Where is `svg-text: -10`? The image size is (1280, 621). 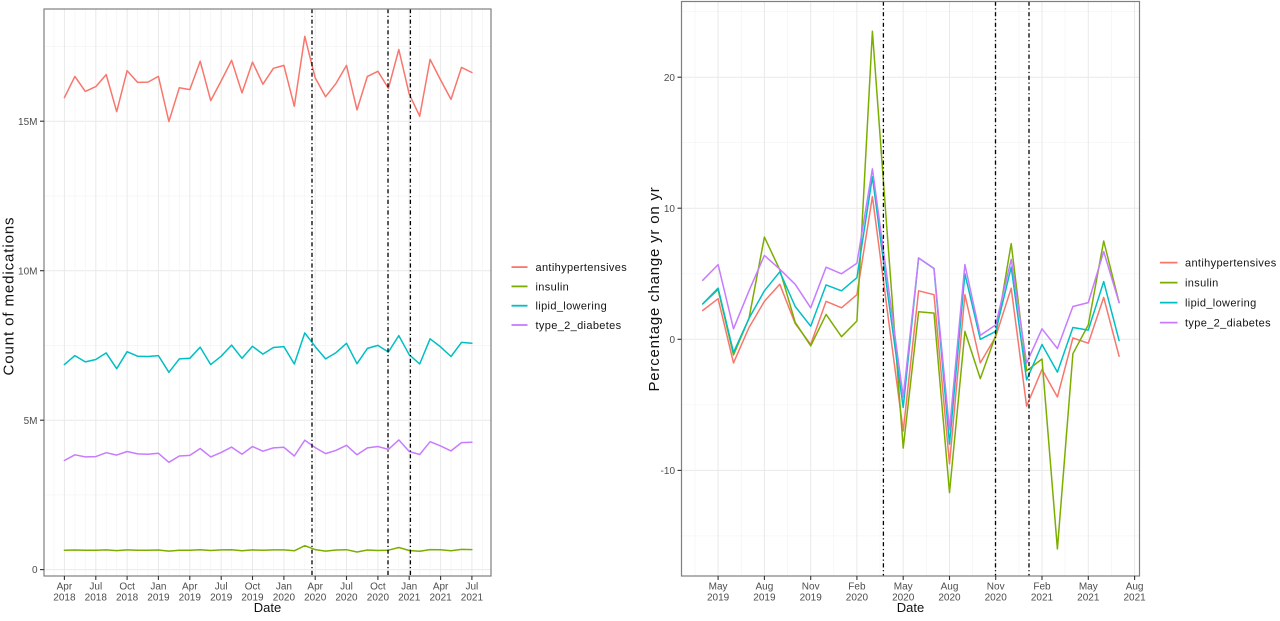
svg-text: -10 is located at coordinates (668, 471).